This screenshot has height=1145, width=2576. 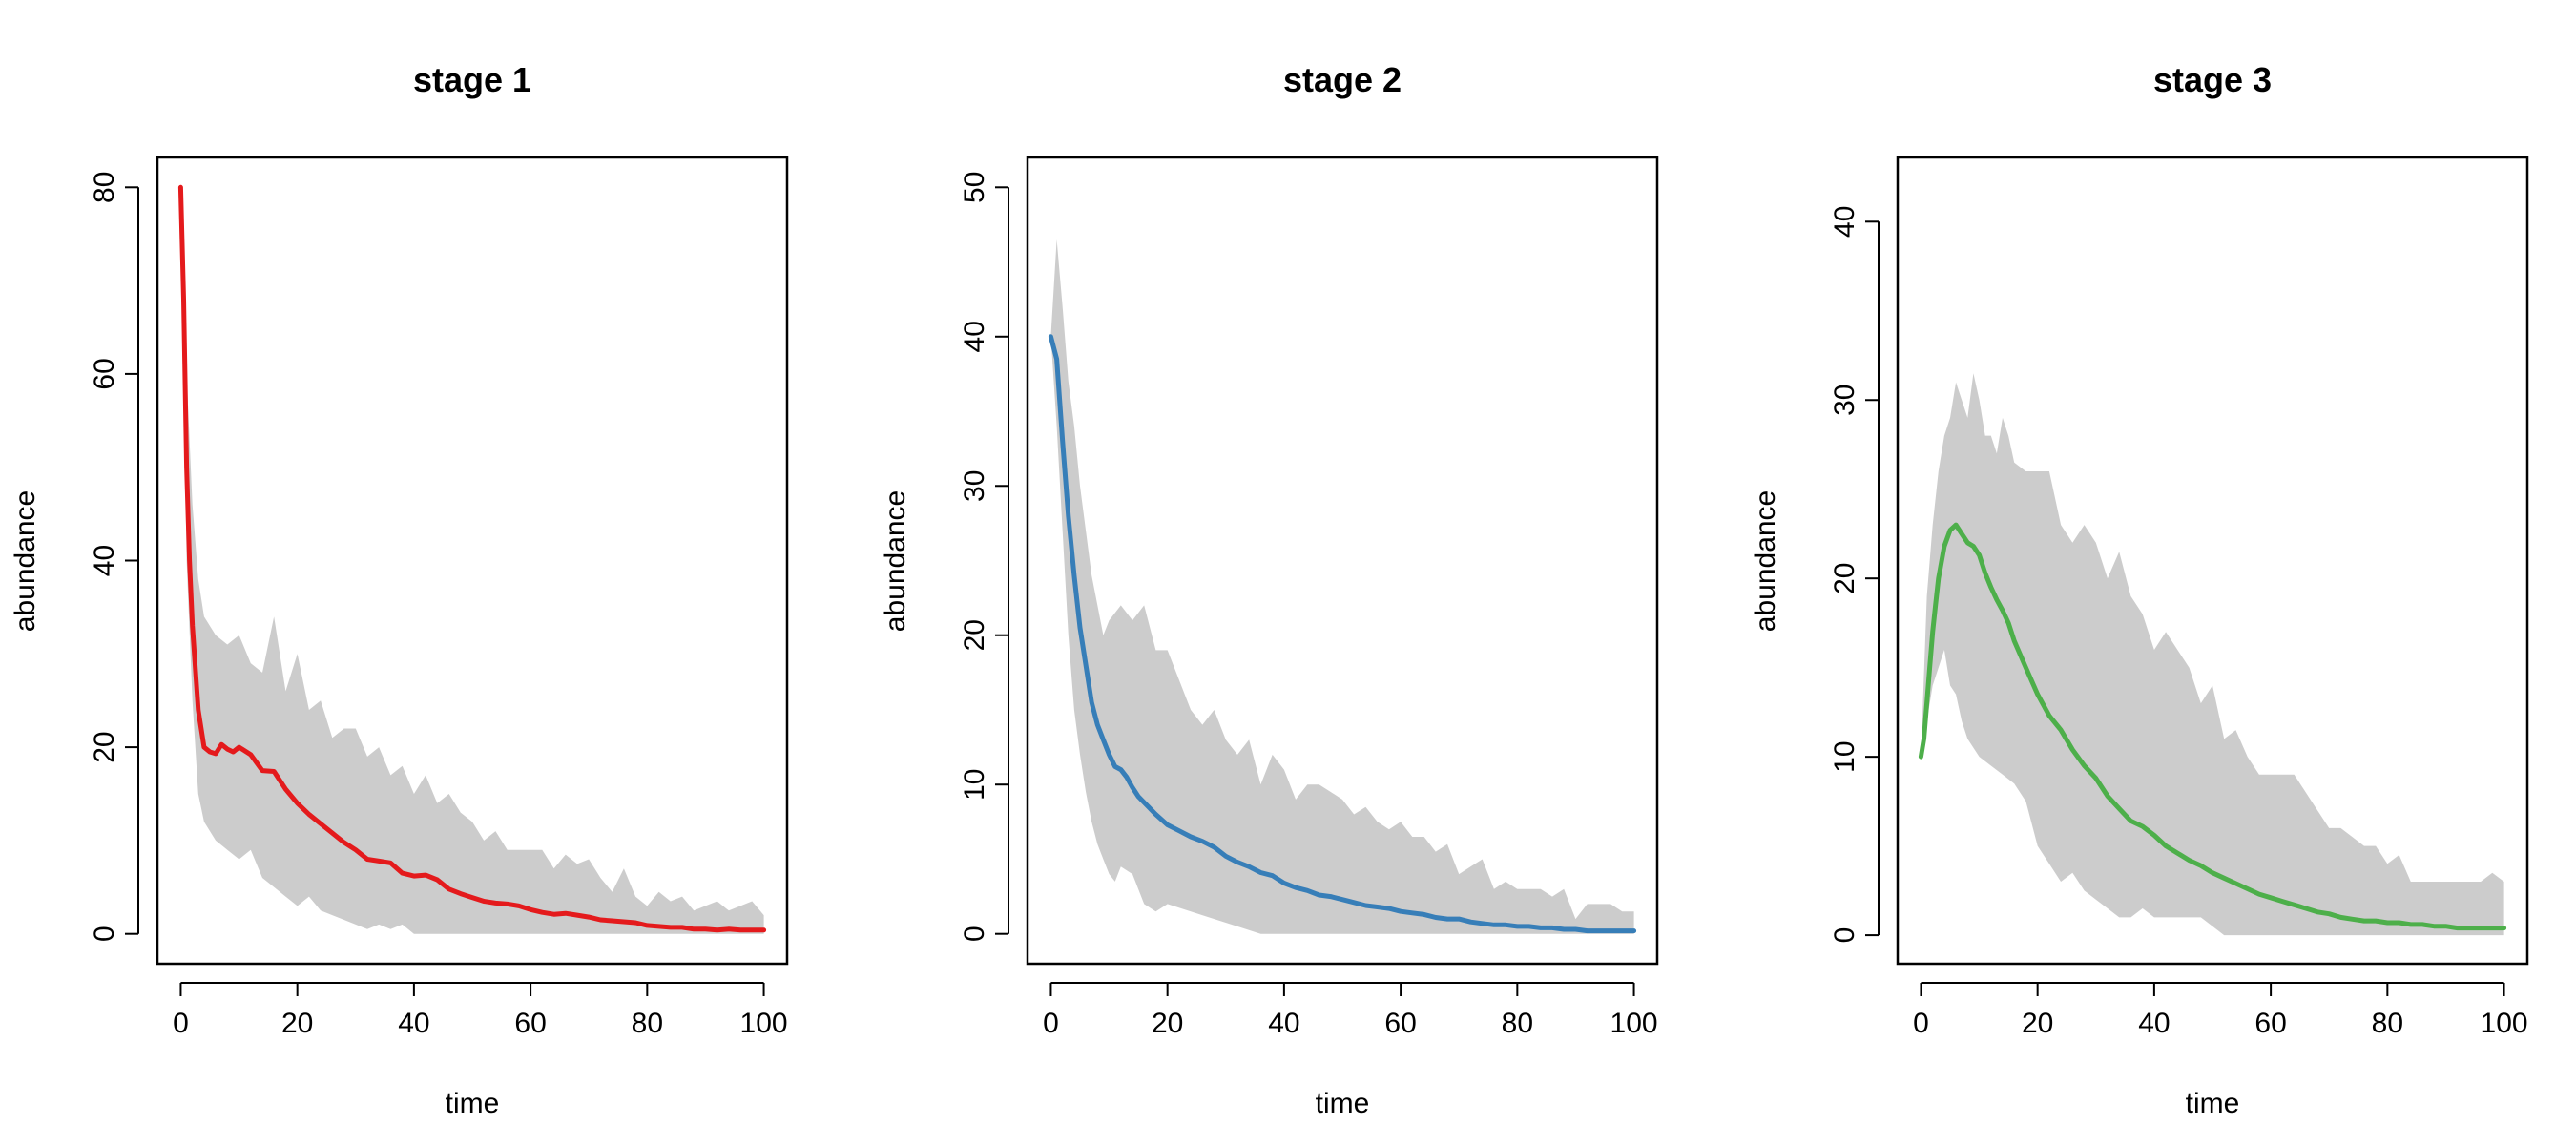 I want to click on y-tick-label: 80, so click(x=104, y=187).